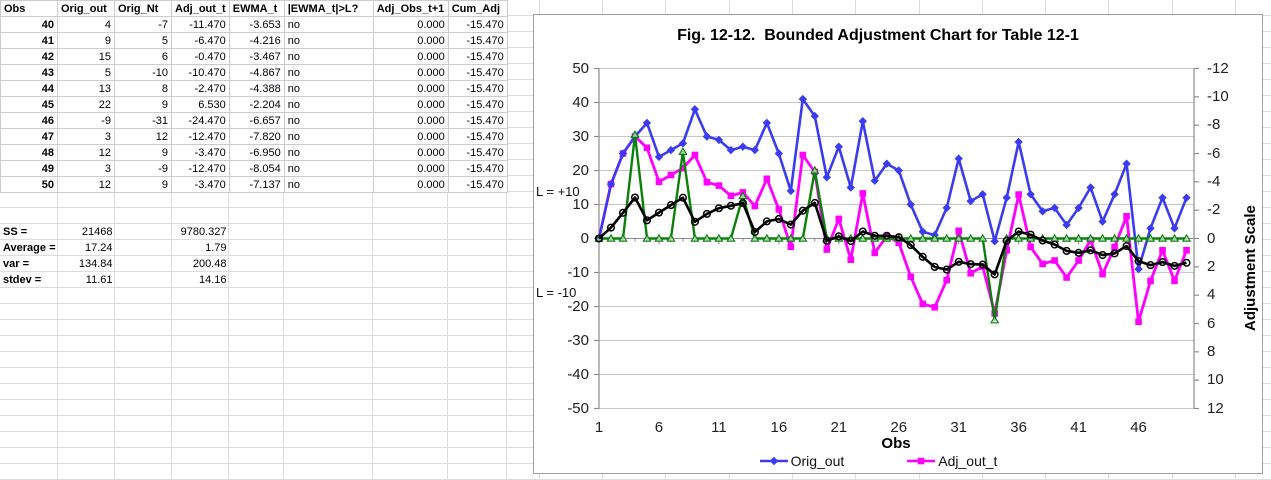 The height and width of the screenshot is (480, 1271). I want to click on stats-cell: 200.48, so click(209, 263).